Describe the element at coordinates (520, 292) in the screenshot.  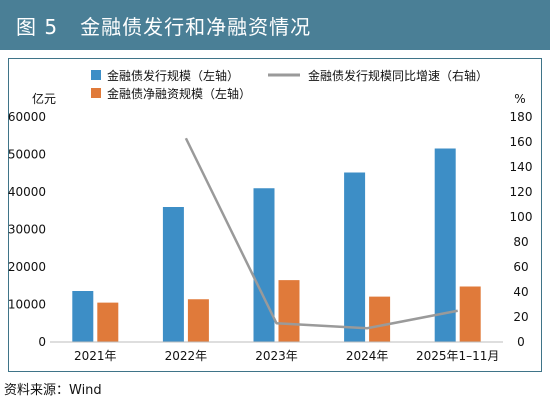
I see `right-tick-label: 40` at that location.